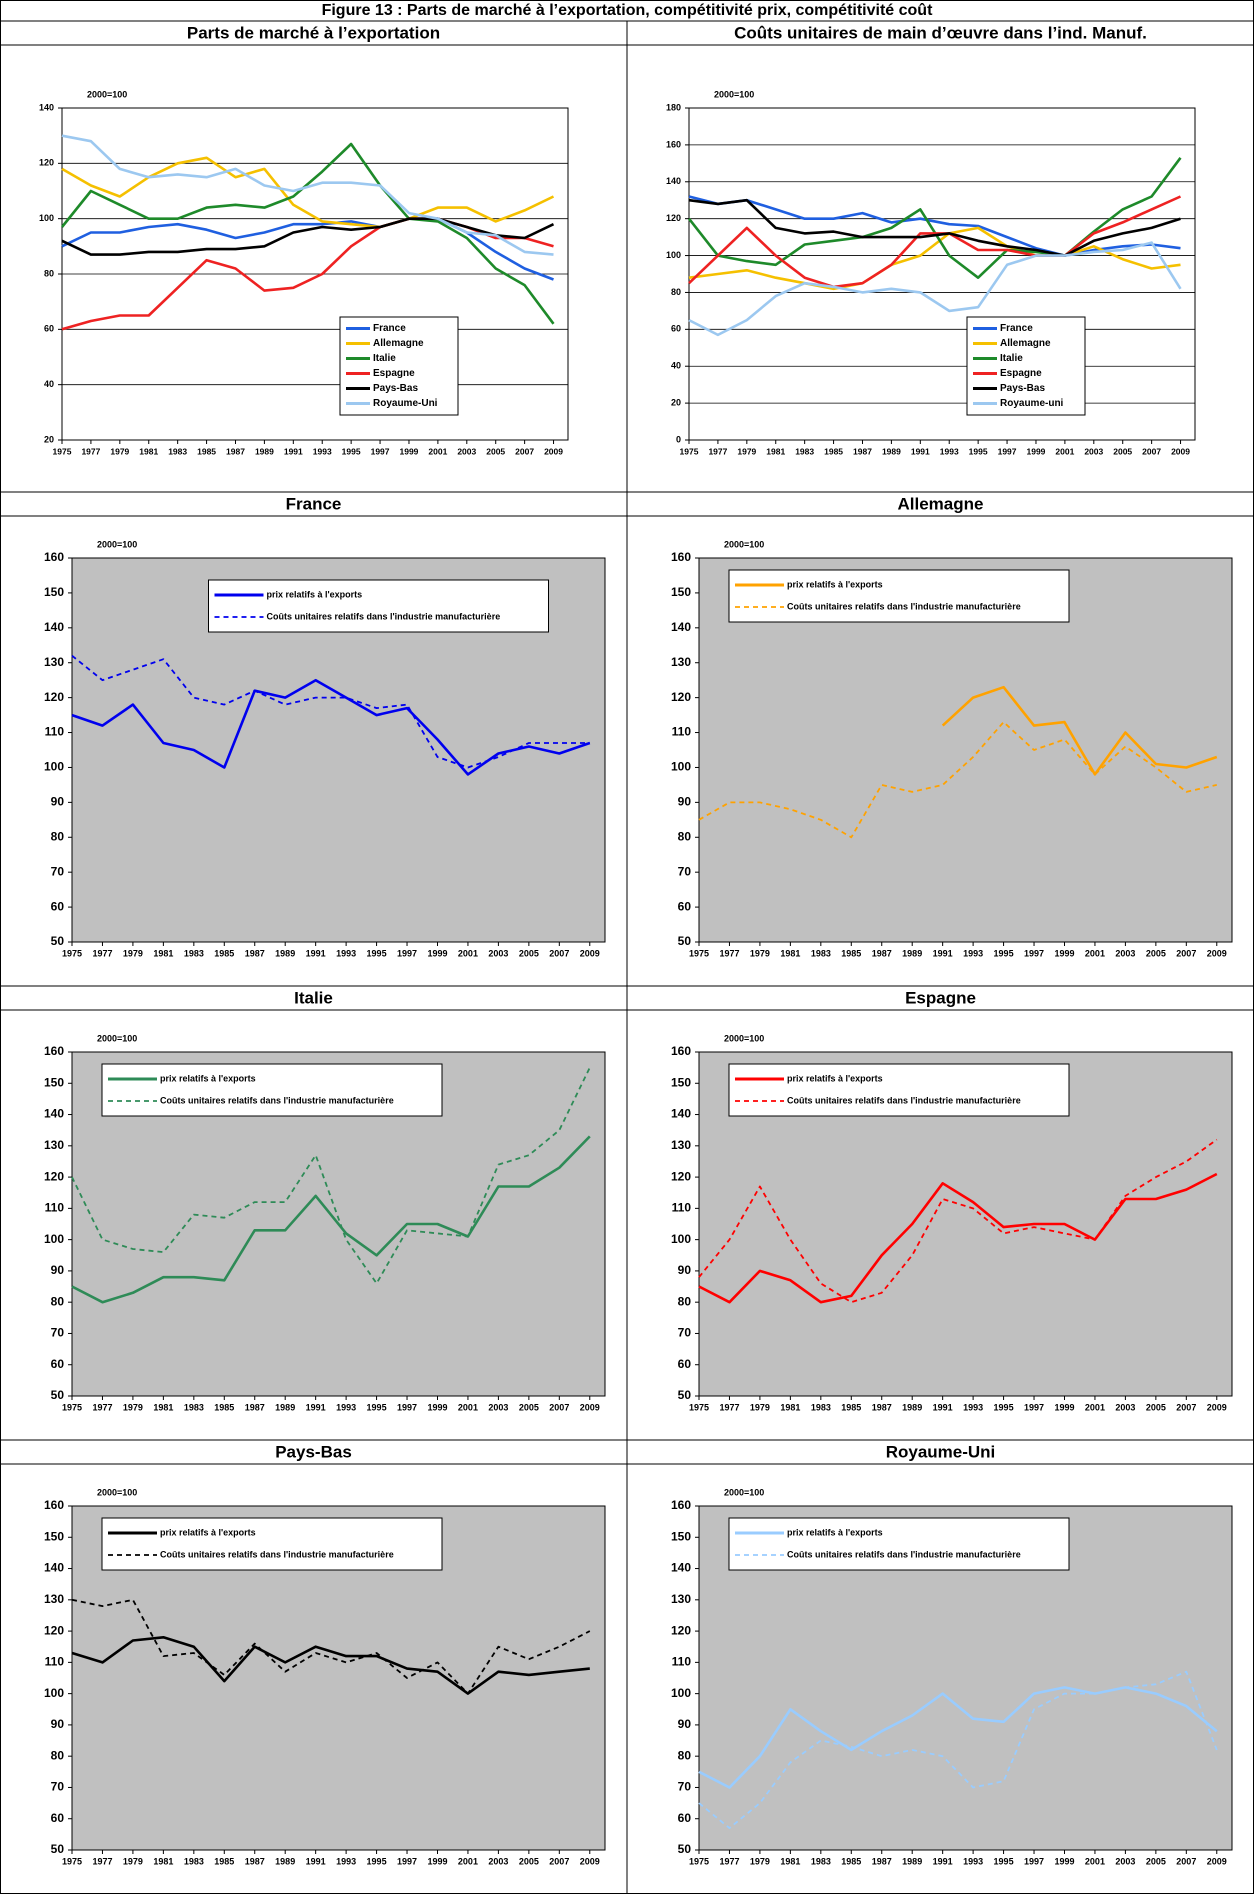 The image size is (1254, 1894). What do you see at coordinates (673, 218) in the screenshot?
I see `y-tick-label: 120` at bounding box center [673, 218].